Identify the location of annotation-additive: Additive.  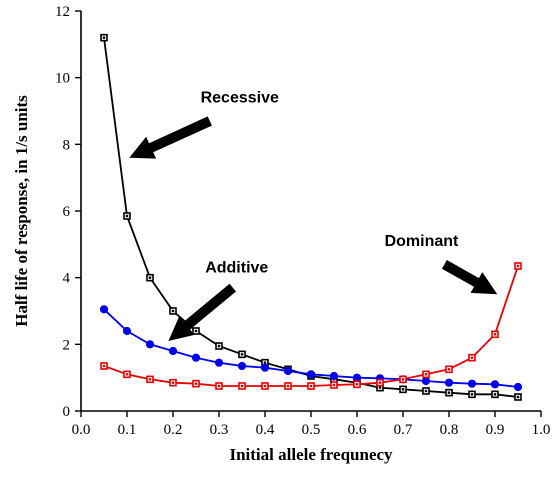
(236, 268).